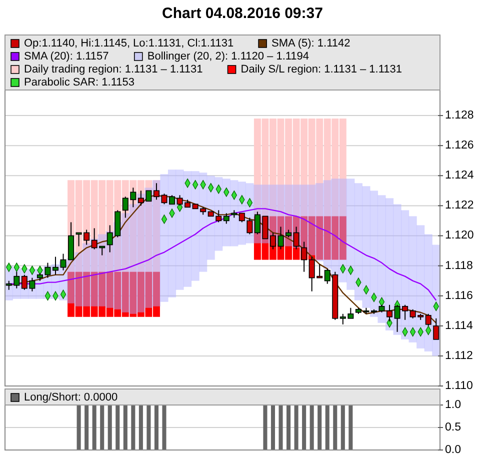  I want to click on legend-label: Parabolic SAR: 1.1153, so click(79, 82).